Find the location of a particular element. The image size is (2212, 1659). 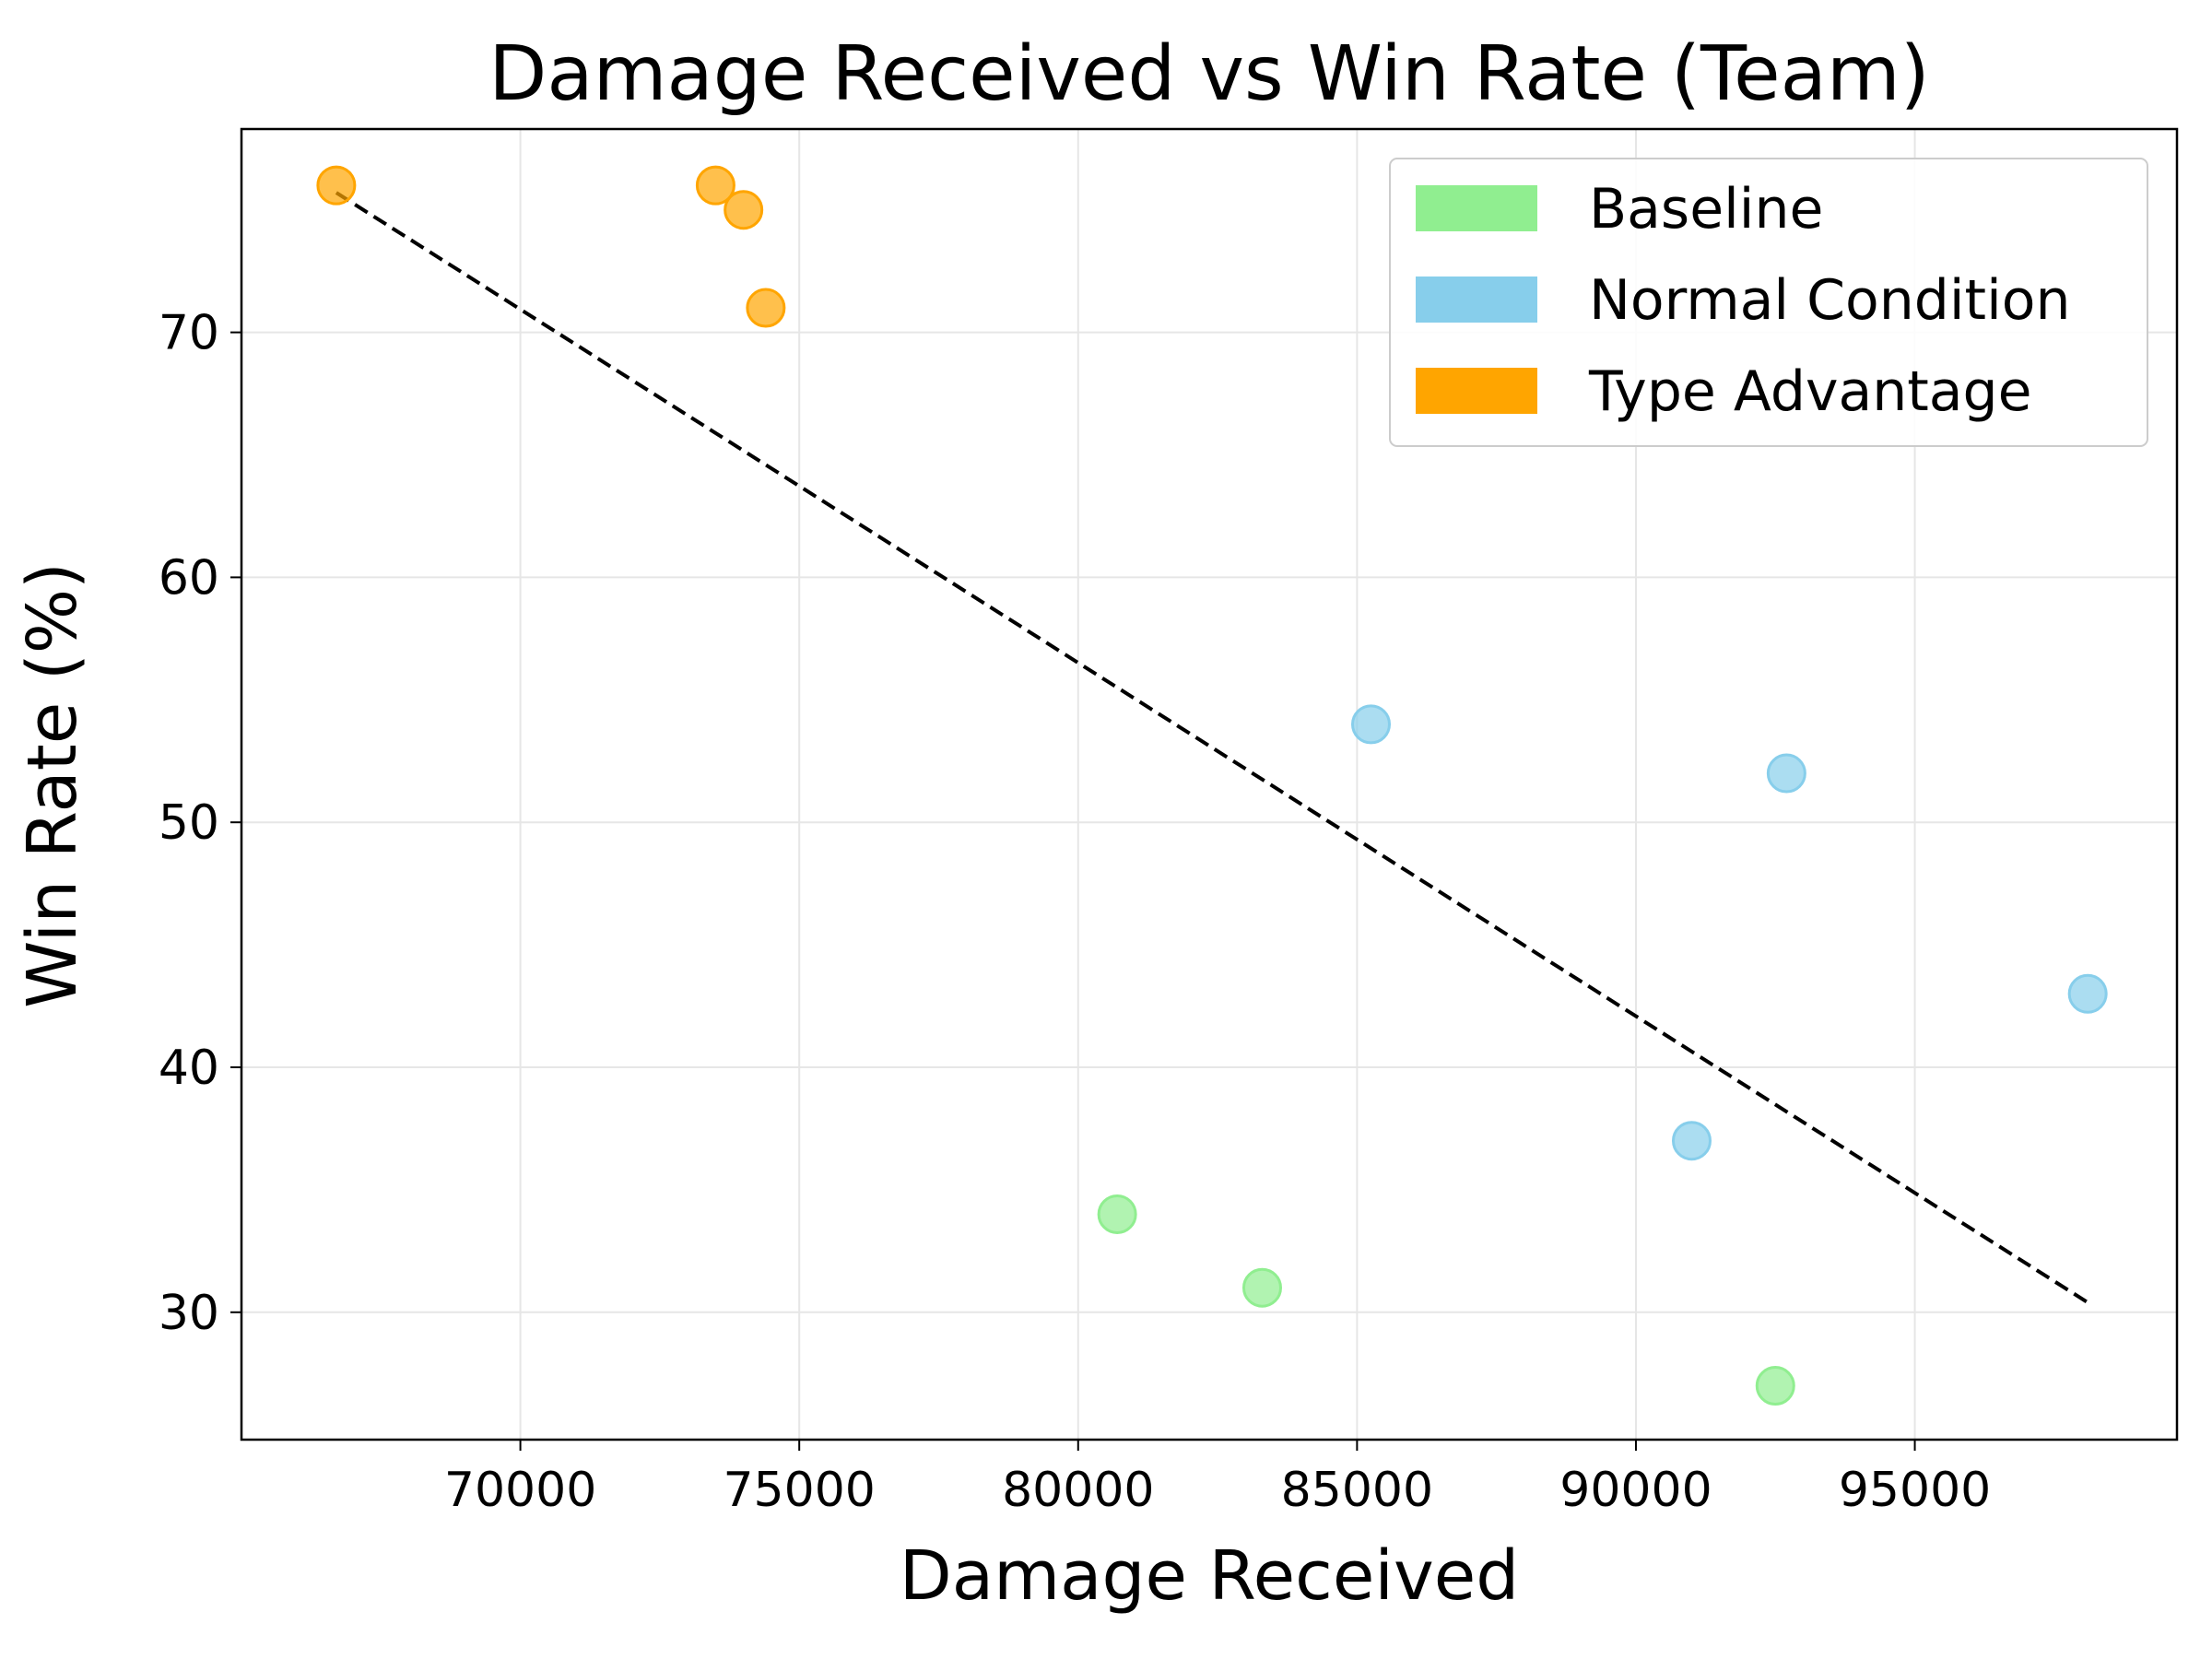

legend: Baseline Normal Condition Type Advantage is located at coordinates (1768, 302).